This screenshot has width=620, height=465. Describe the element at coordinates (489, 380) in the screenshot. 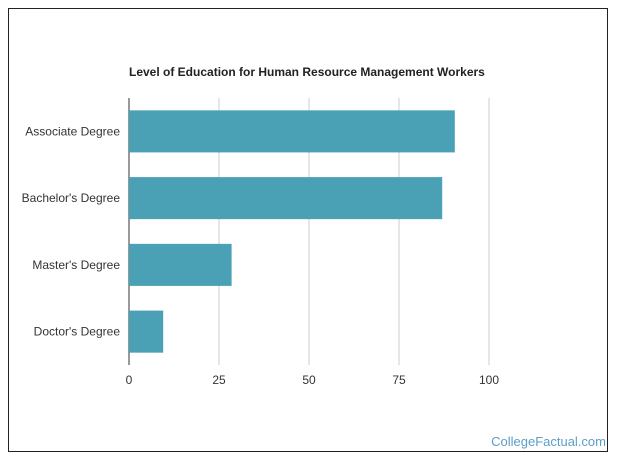

I see `x-tick-label: 100` at that location.